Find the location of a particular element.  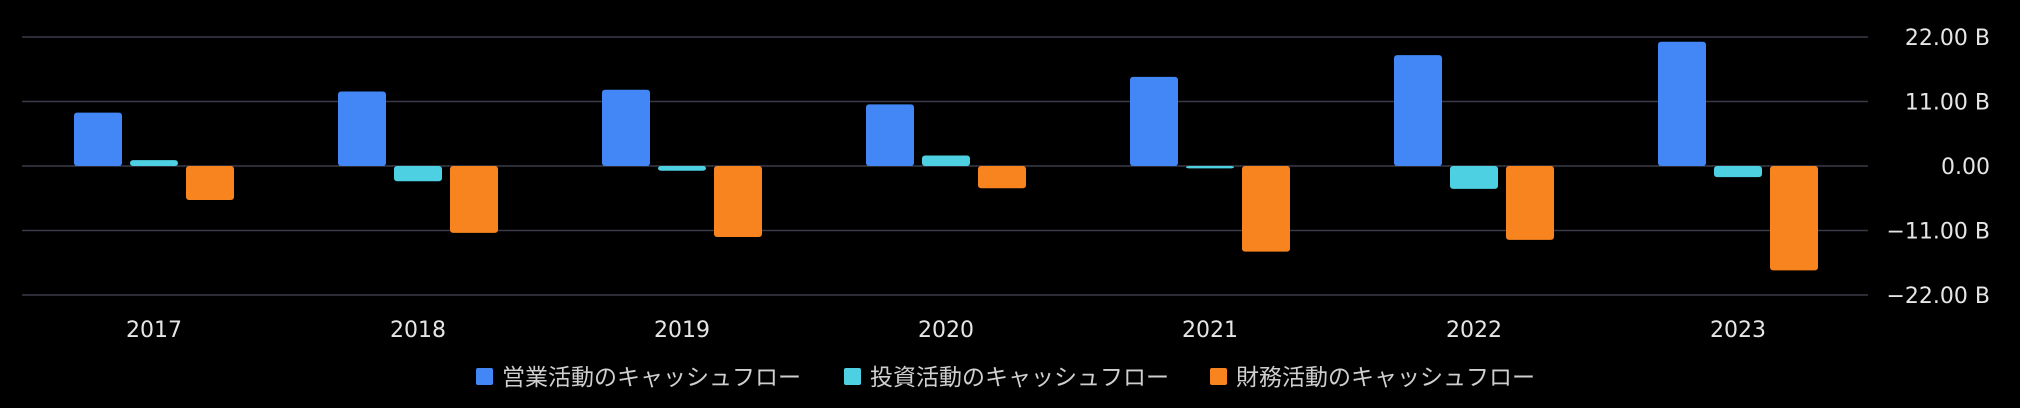

bar-series-1-2020 is located at coordinates (890, 135).